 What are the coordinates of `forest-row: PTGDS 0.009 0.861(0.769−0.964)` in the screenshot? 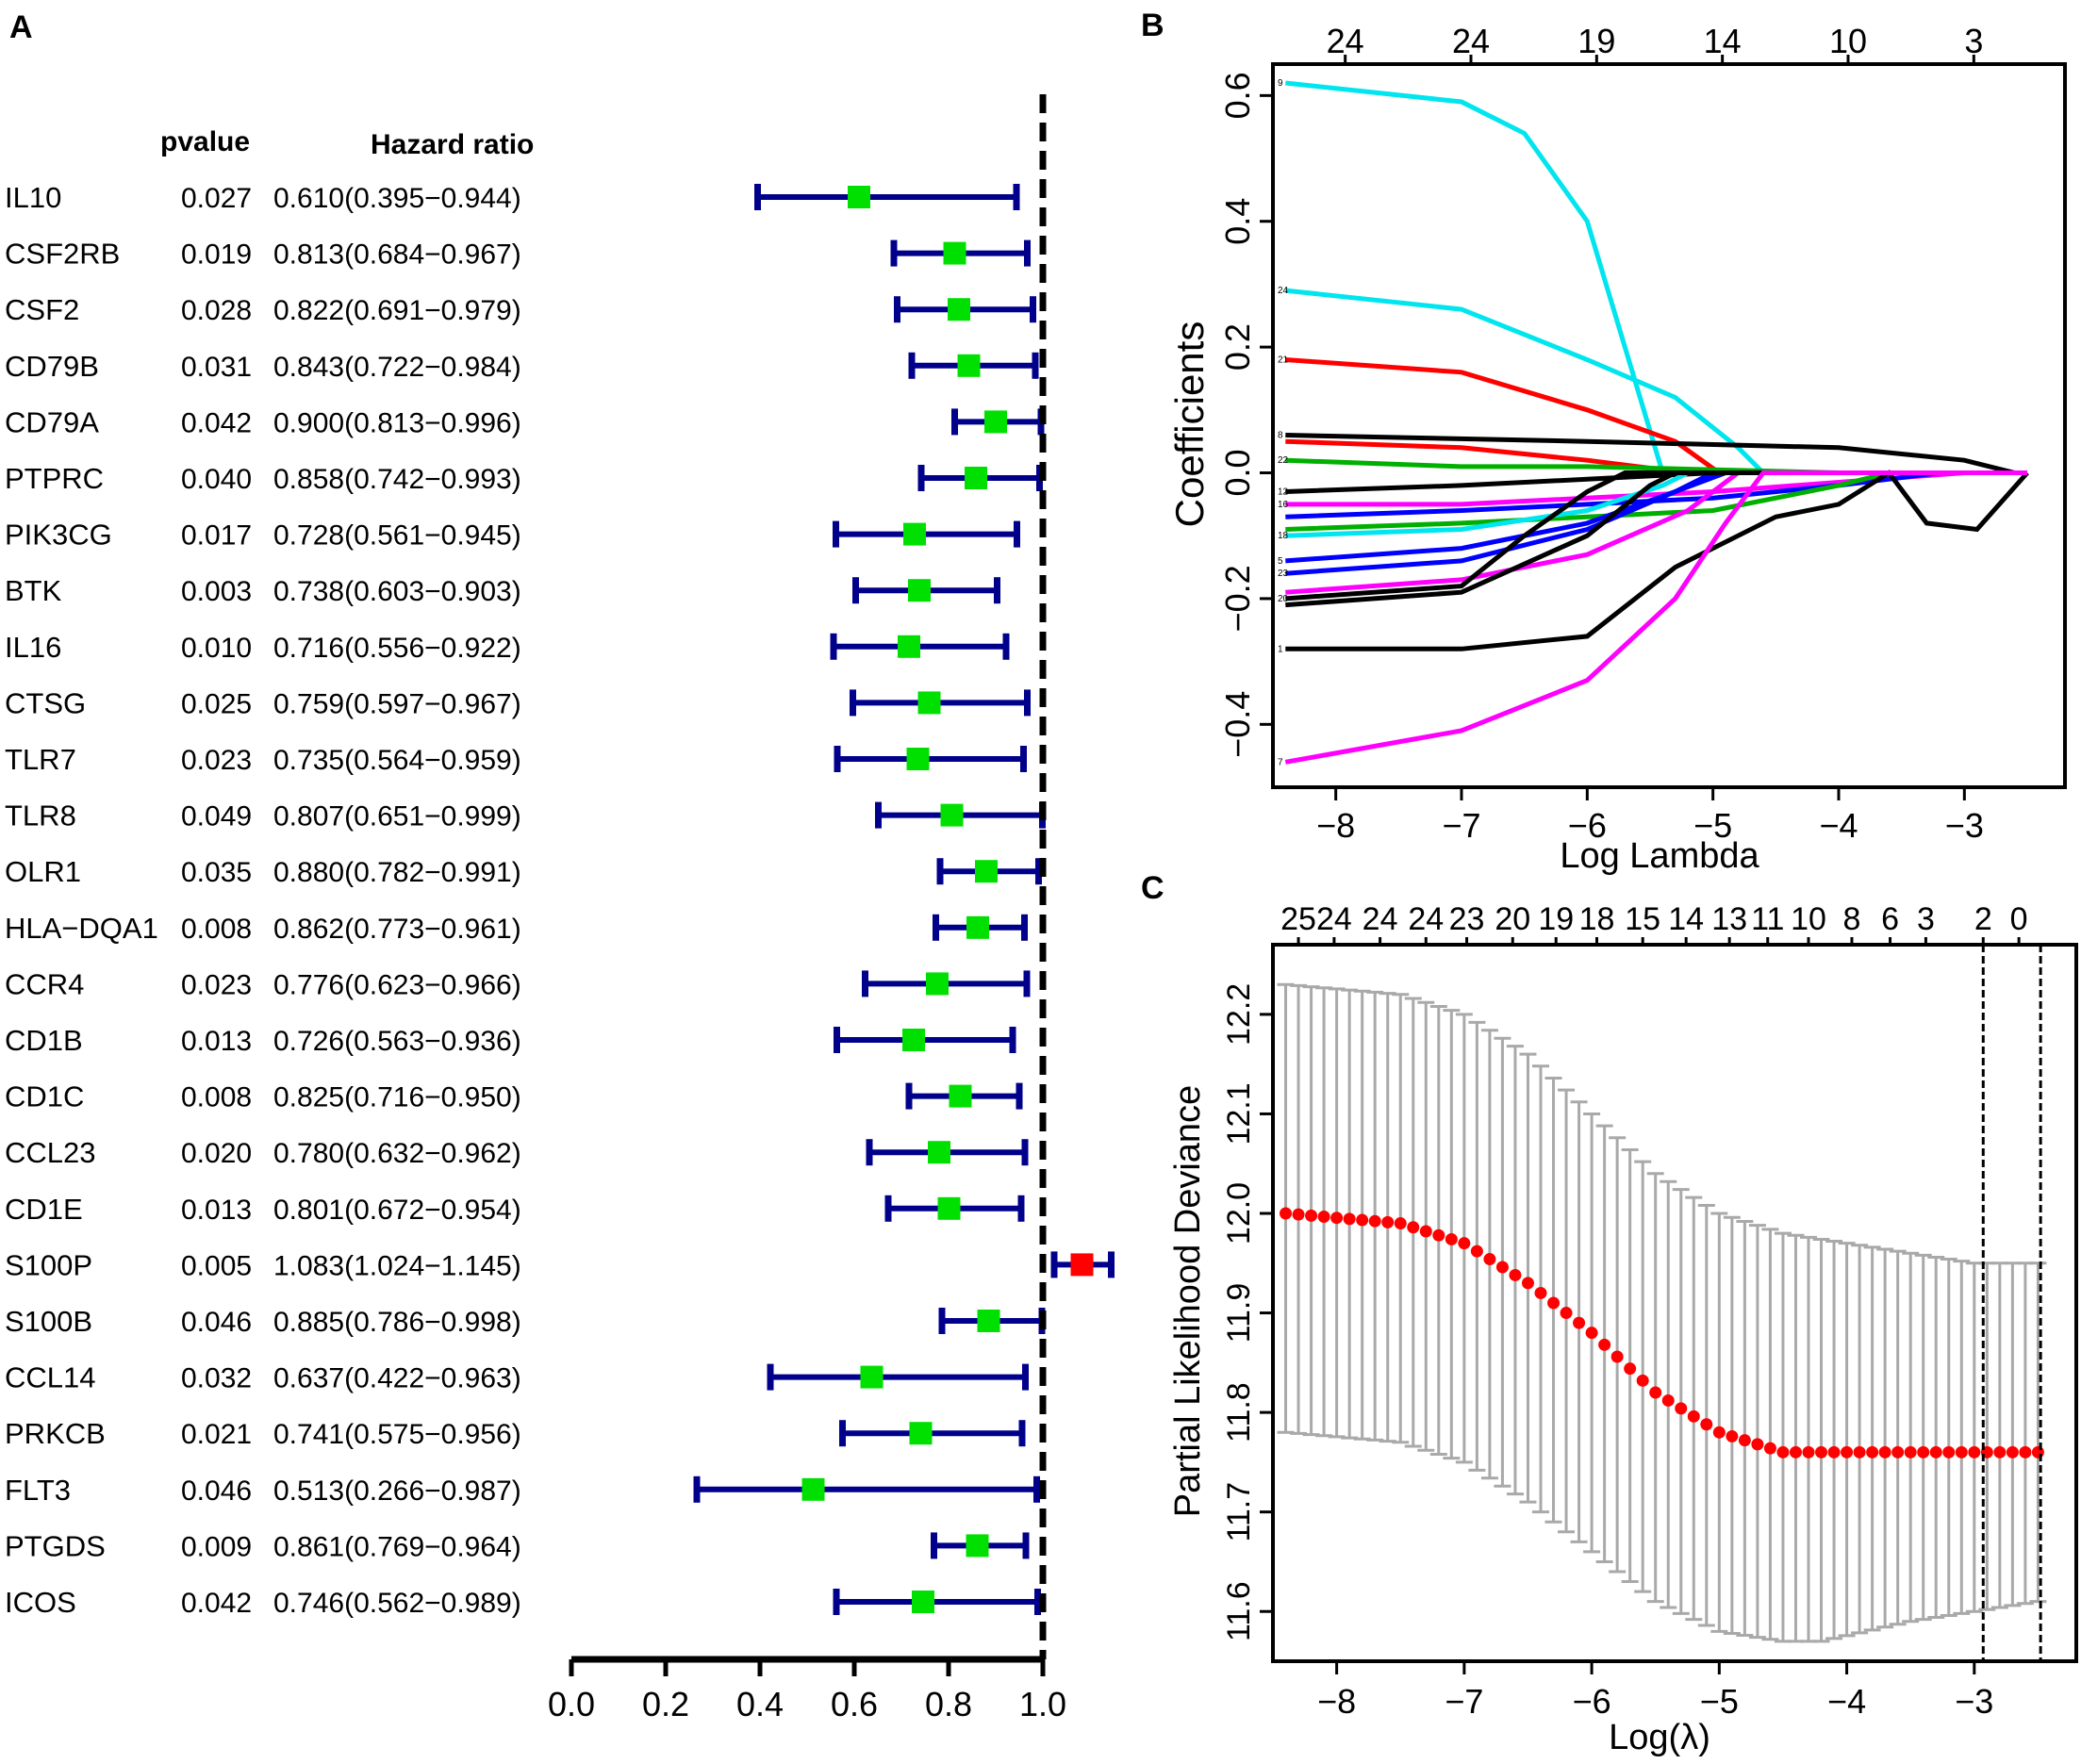 It's located at (517, 1545).